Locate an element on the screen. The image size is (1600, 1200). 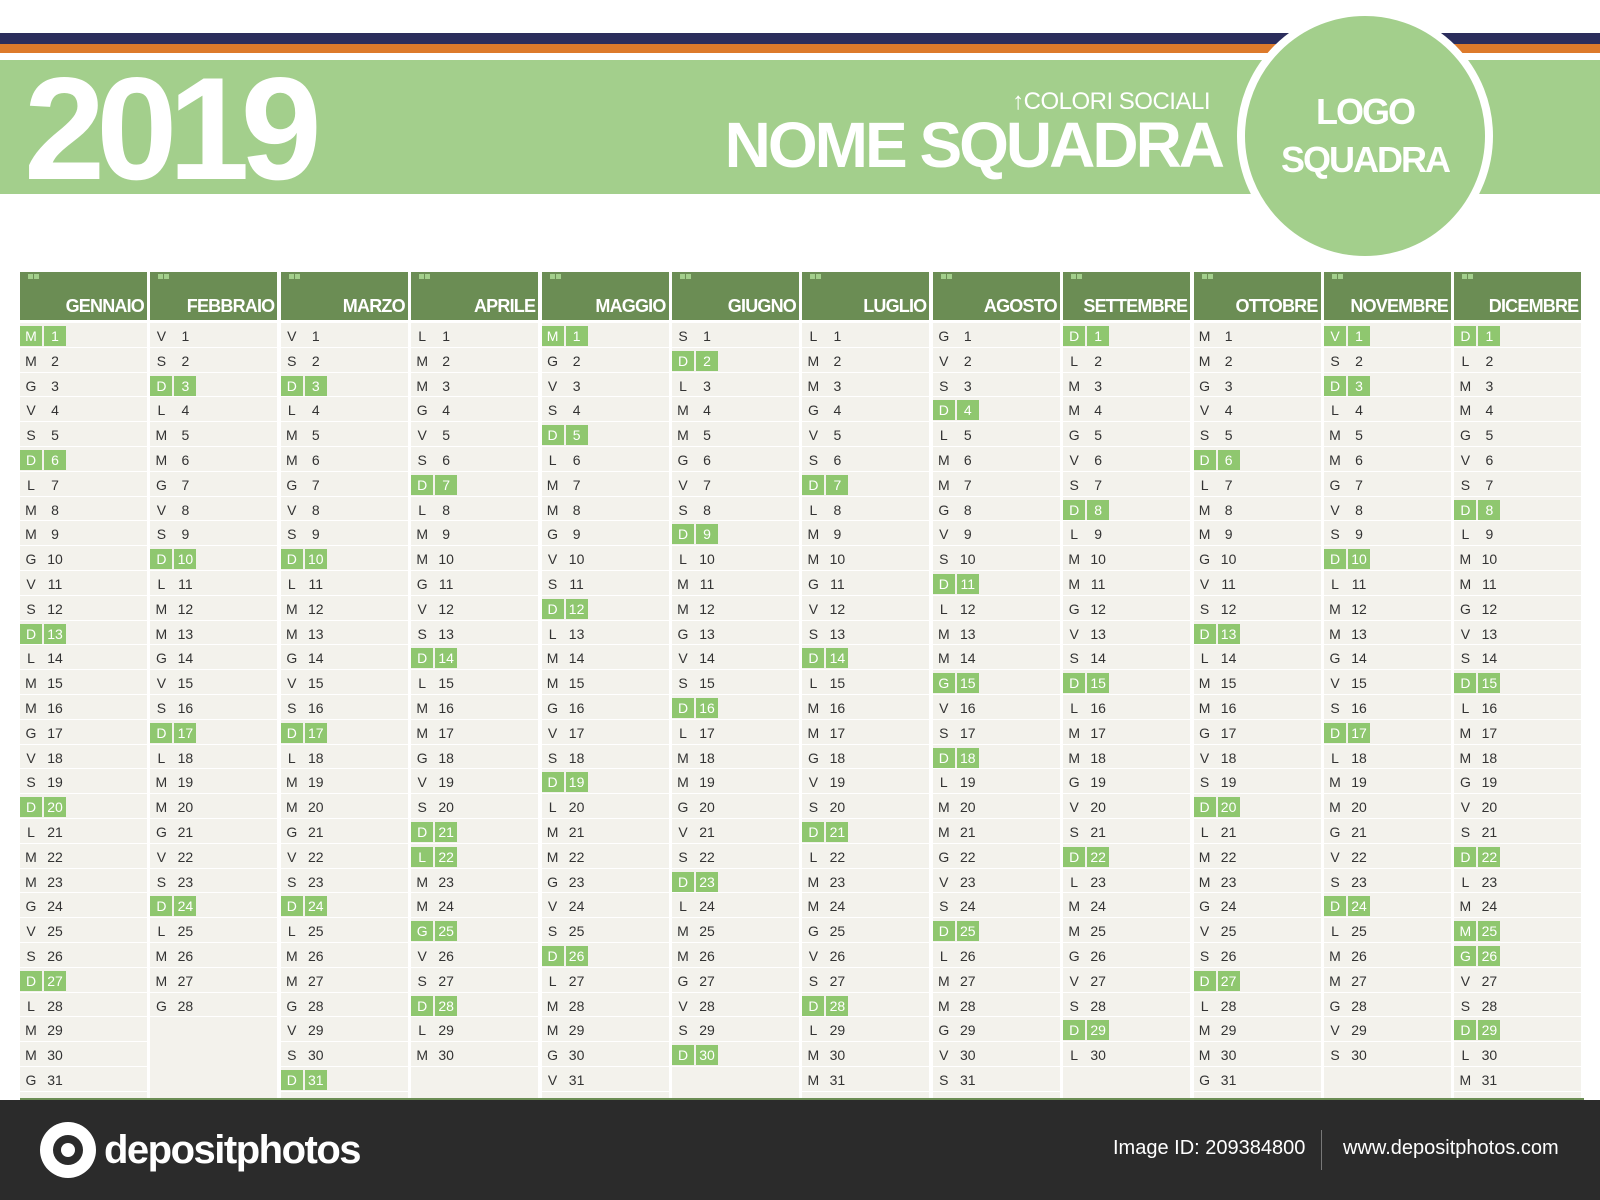
header-marker-icon is located at coordinates (1077, 276).